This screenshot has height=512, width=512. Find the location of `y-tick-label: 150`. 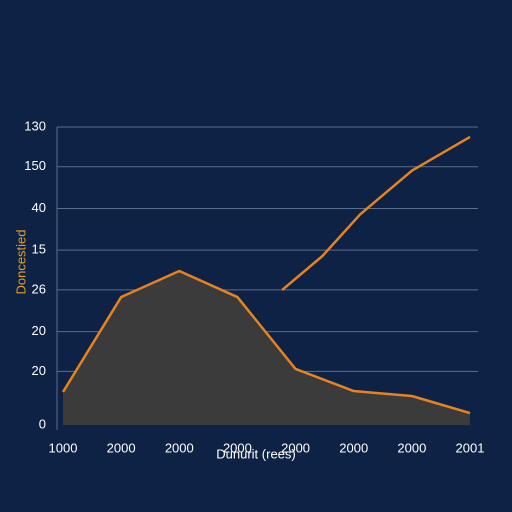

y-tick-label: 150 is located at coordinates (35, 165).